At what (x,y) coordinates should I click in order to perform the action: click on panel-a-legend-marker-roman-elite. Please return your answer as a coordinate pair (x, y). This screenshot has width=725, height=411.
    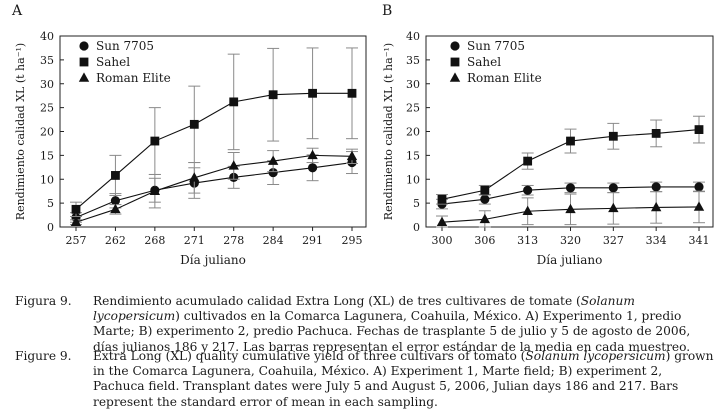
    Looking at the image, I should click on (84, 77).